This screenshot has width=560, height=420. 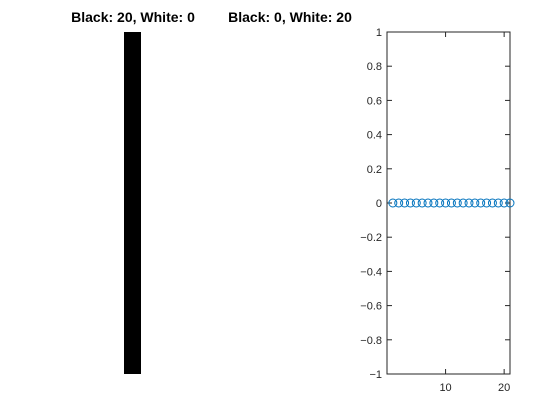 What do you see at coordinates (379, 204) in the screenshot?
I see `y-tick-label: 0` at bounding box center [379, 204].